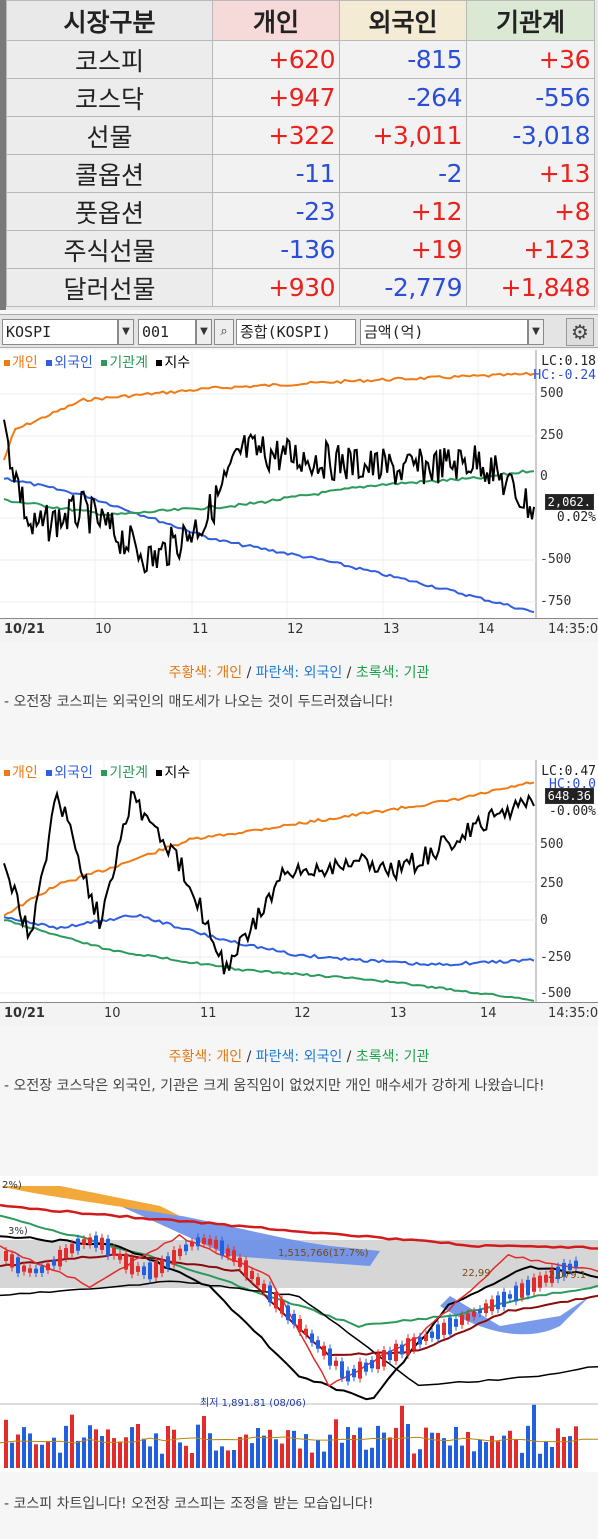 The image size is (598, 1539). I want to click on pct-label: 2%), so click(12, 1185).